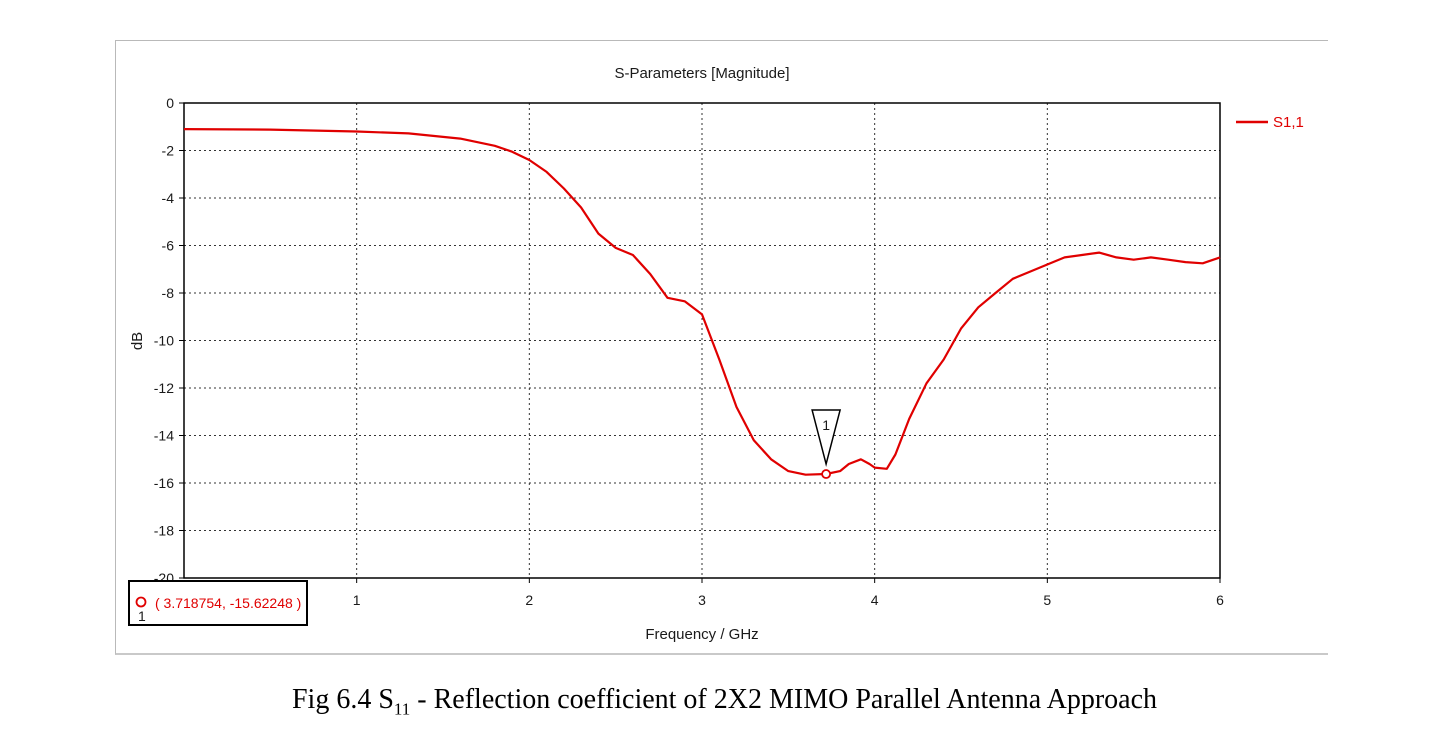  I want to click on caption-prefix: Fig 6.4 S, so click(342, 699).